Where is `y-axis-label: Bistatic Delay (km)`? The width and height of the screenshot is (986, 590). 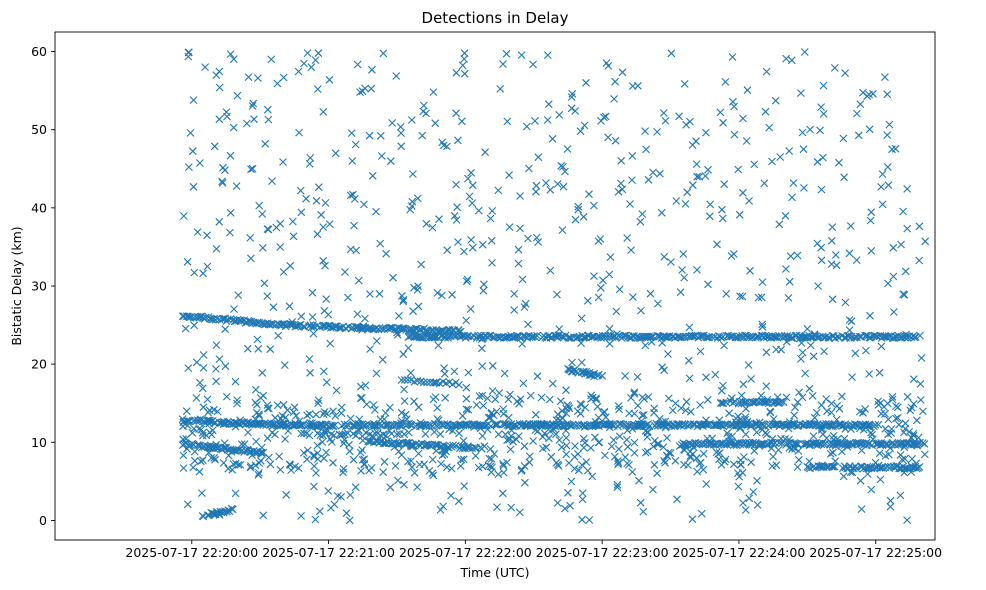
y-axis-label: Bistatic Delay (km) is located at coordinates (16, 285).